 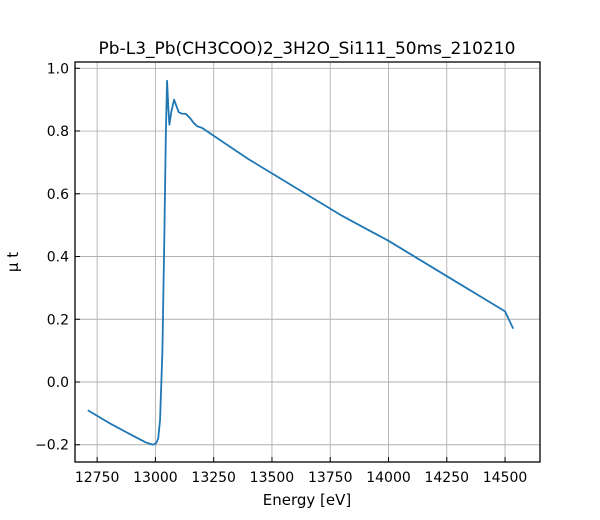 What do you see at coordinates (388, 478) in the screenshot?
I see `x-tick-label: 14000` at bounding box center [388, 478].